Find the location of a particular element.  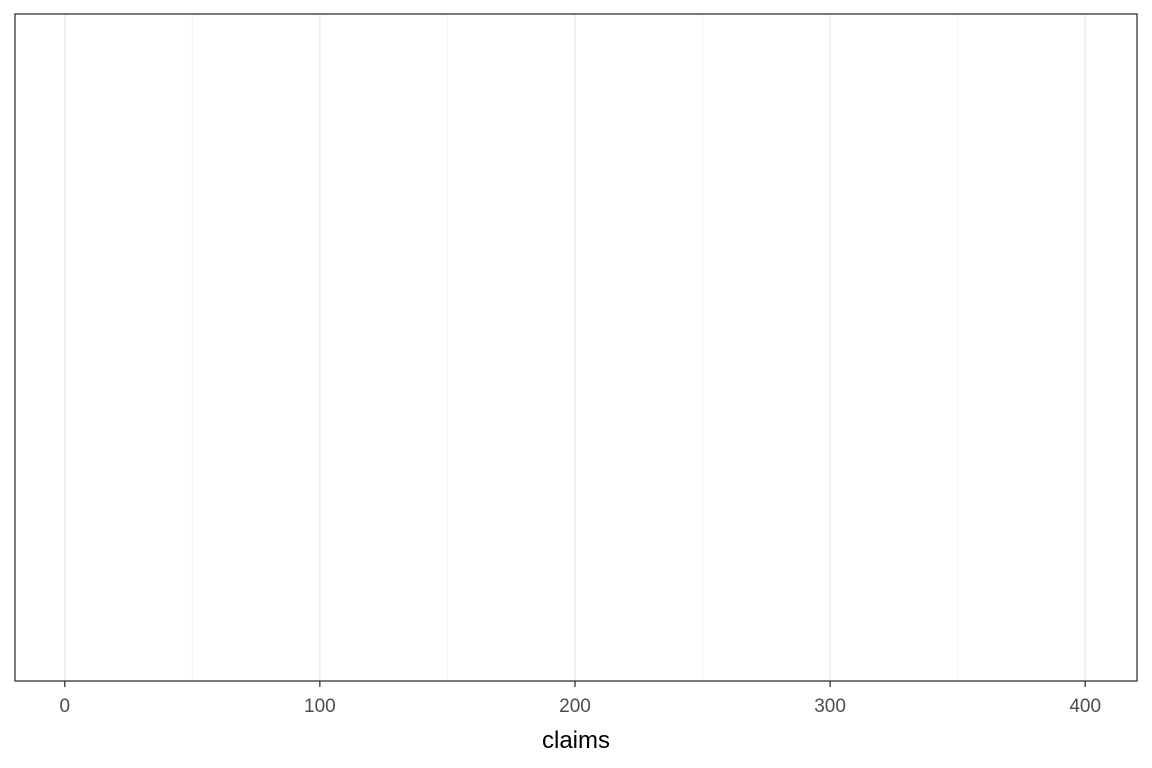

x-tick-label-400: 400 is located at coordinates (1085, 706).